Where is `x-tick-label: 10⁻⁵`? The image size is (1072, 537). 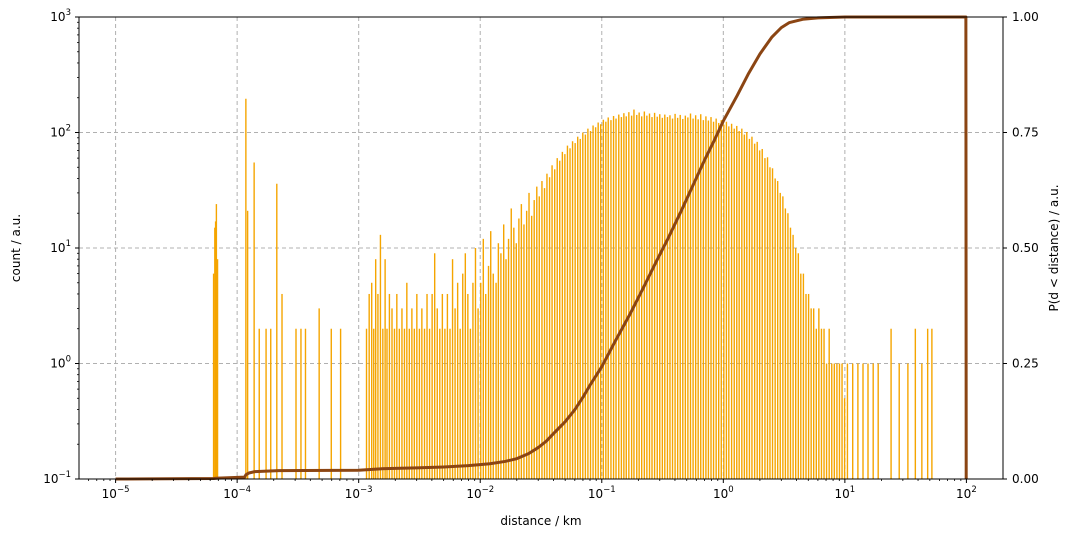
x-tick-label: 10⁻⁵ is located at coordinates (116, 493).